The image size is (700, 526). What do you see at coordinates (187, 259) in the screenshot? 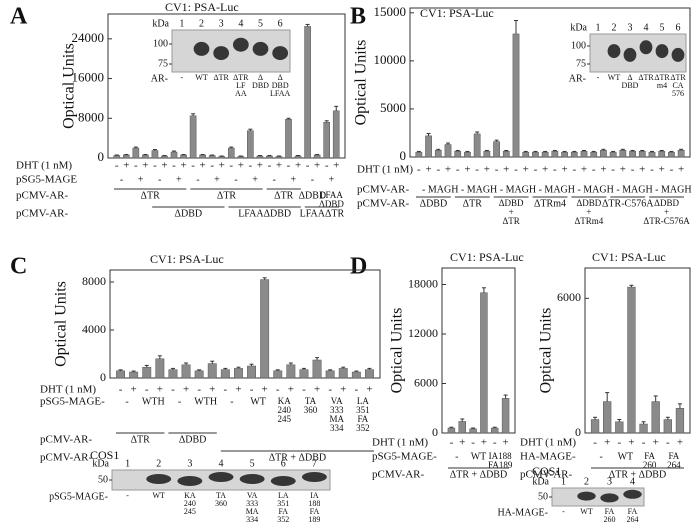
I see `chart-title: CV1: PSA-Luc` at bounding box center [187, 259].